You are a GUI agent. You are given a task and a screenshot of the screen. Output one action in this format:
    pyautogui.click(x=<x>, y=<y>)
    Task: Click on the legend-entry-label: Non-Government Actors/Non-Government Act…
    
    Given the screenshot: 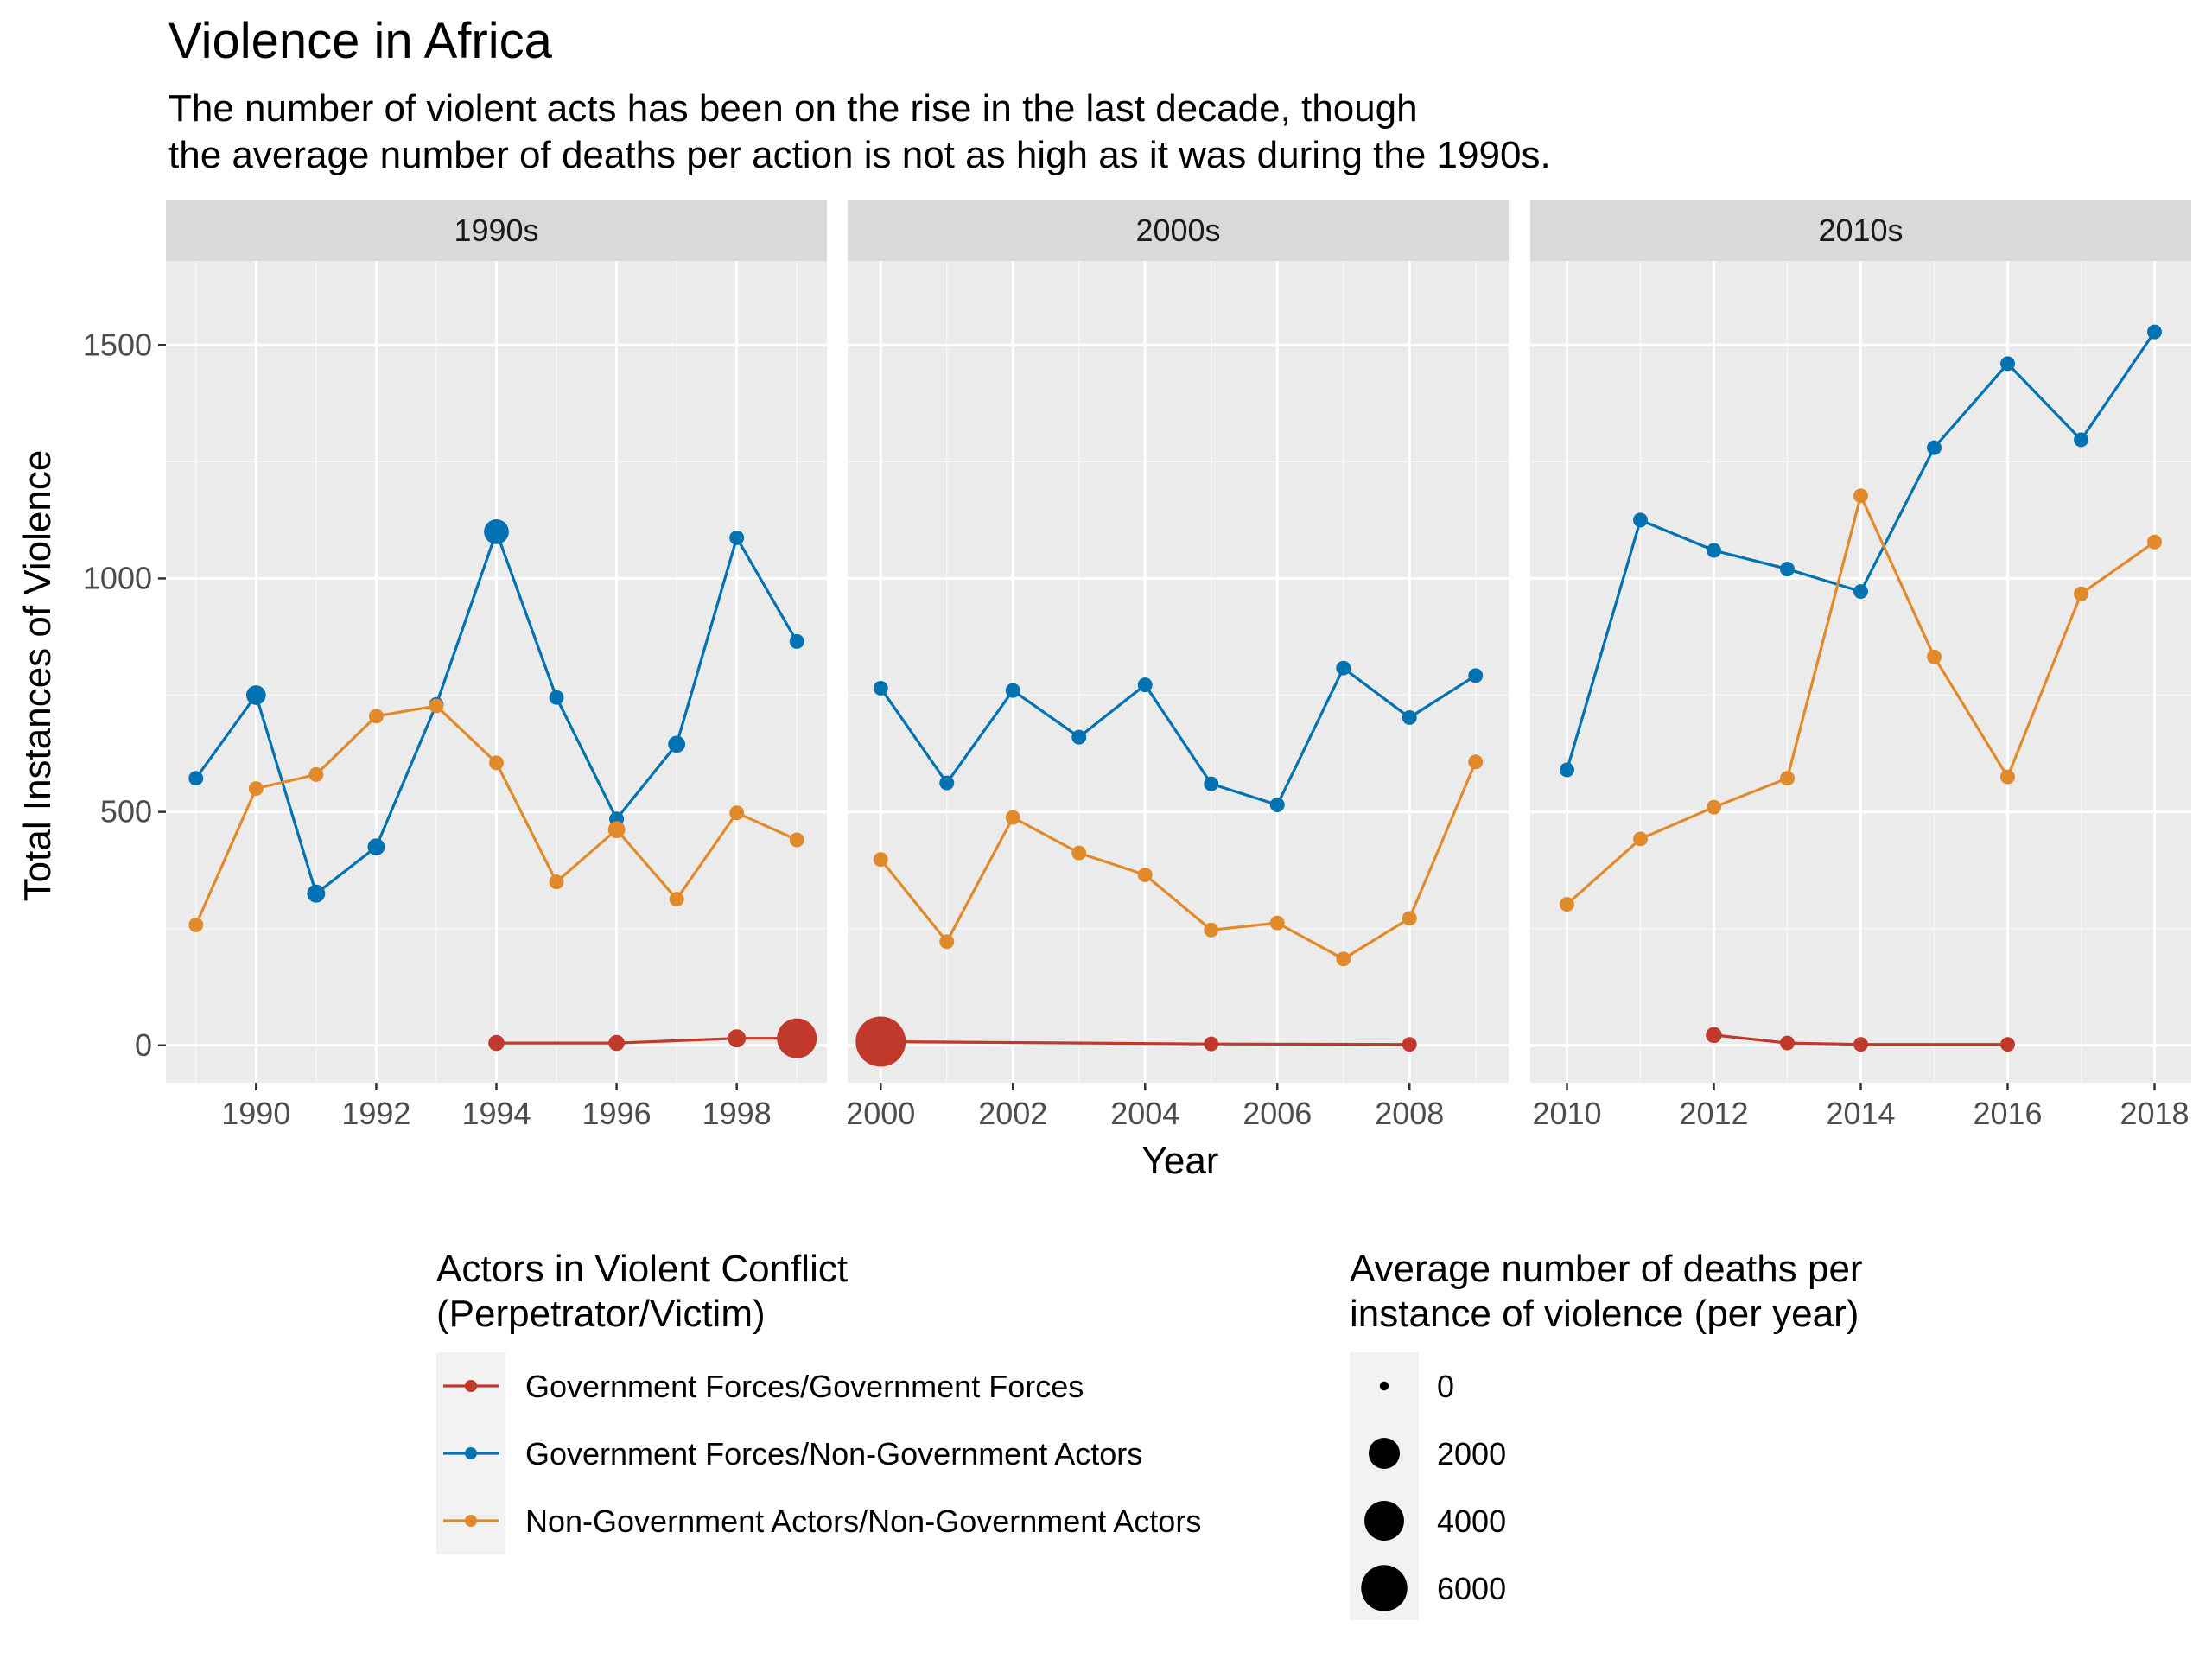 What is the action you would take?
    pyautogui.click(x=863, y=1521)
    